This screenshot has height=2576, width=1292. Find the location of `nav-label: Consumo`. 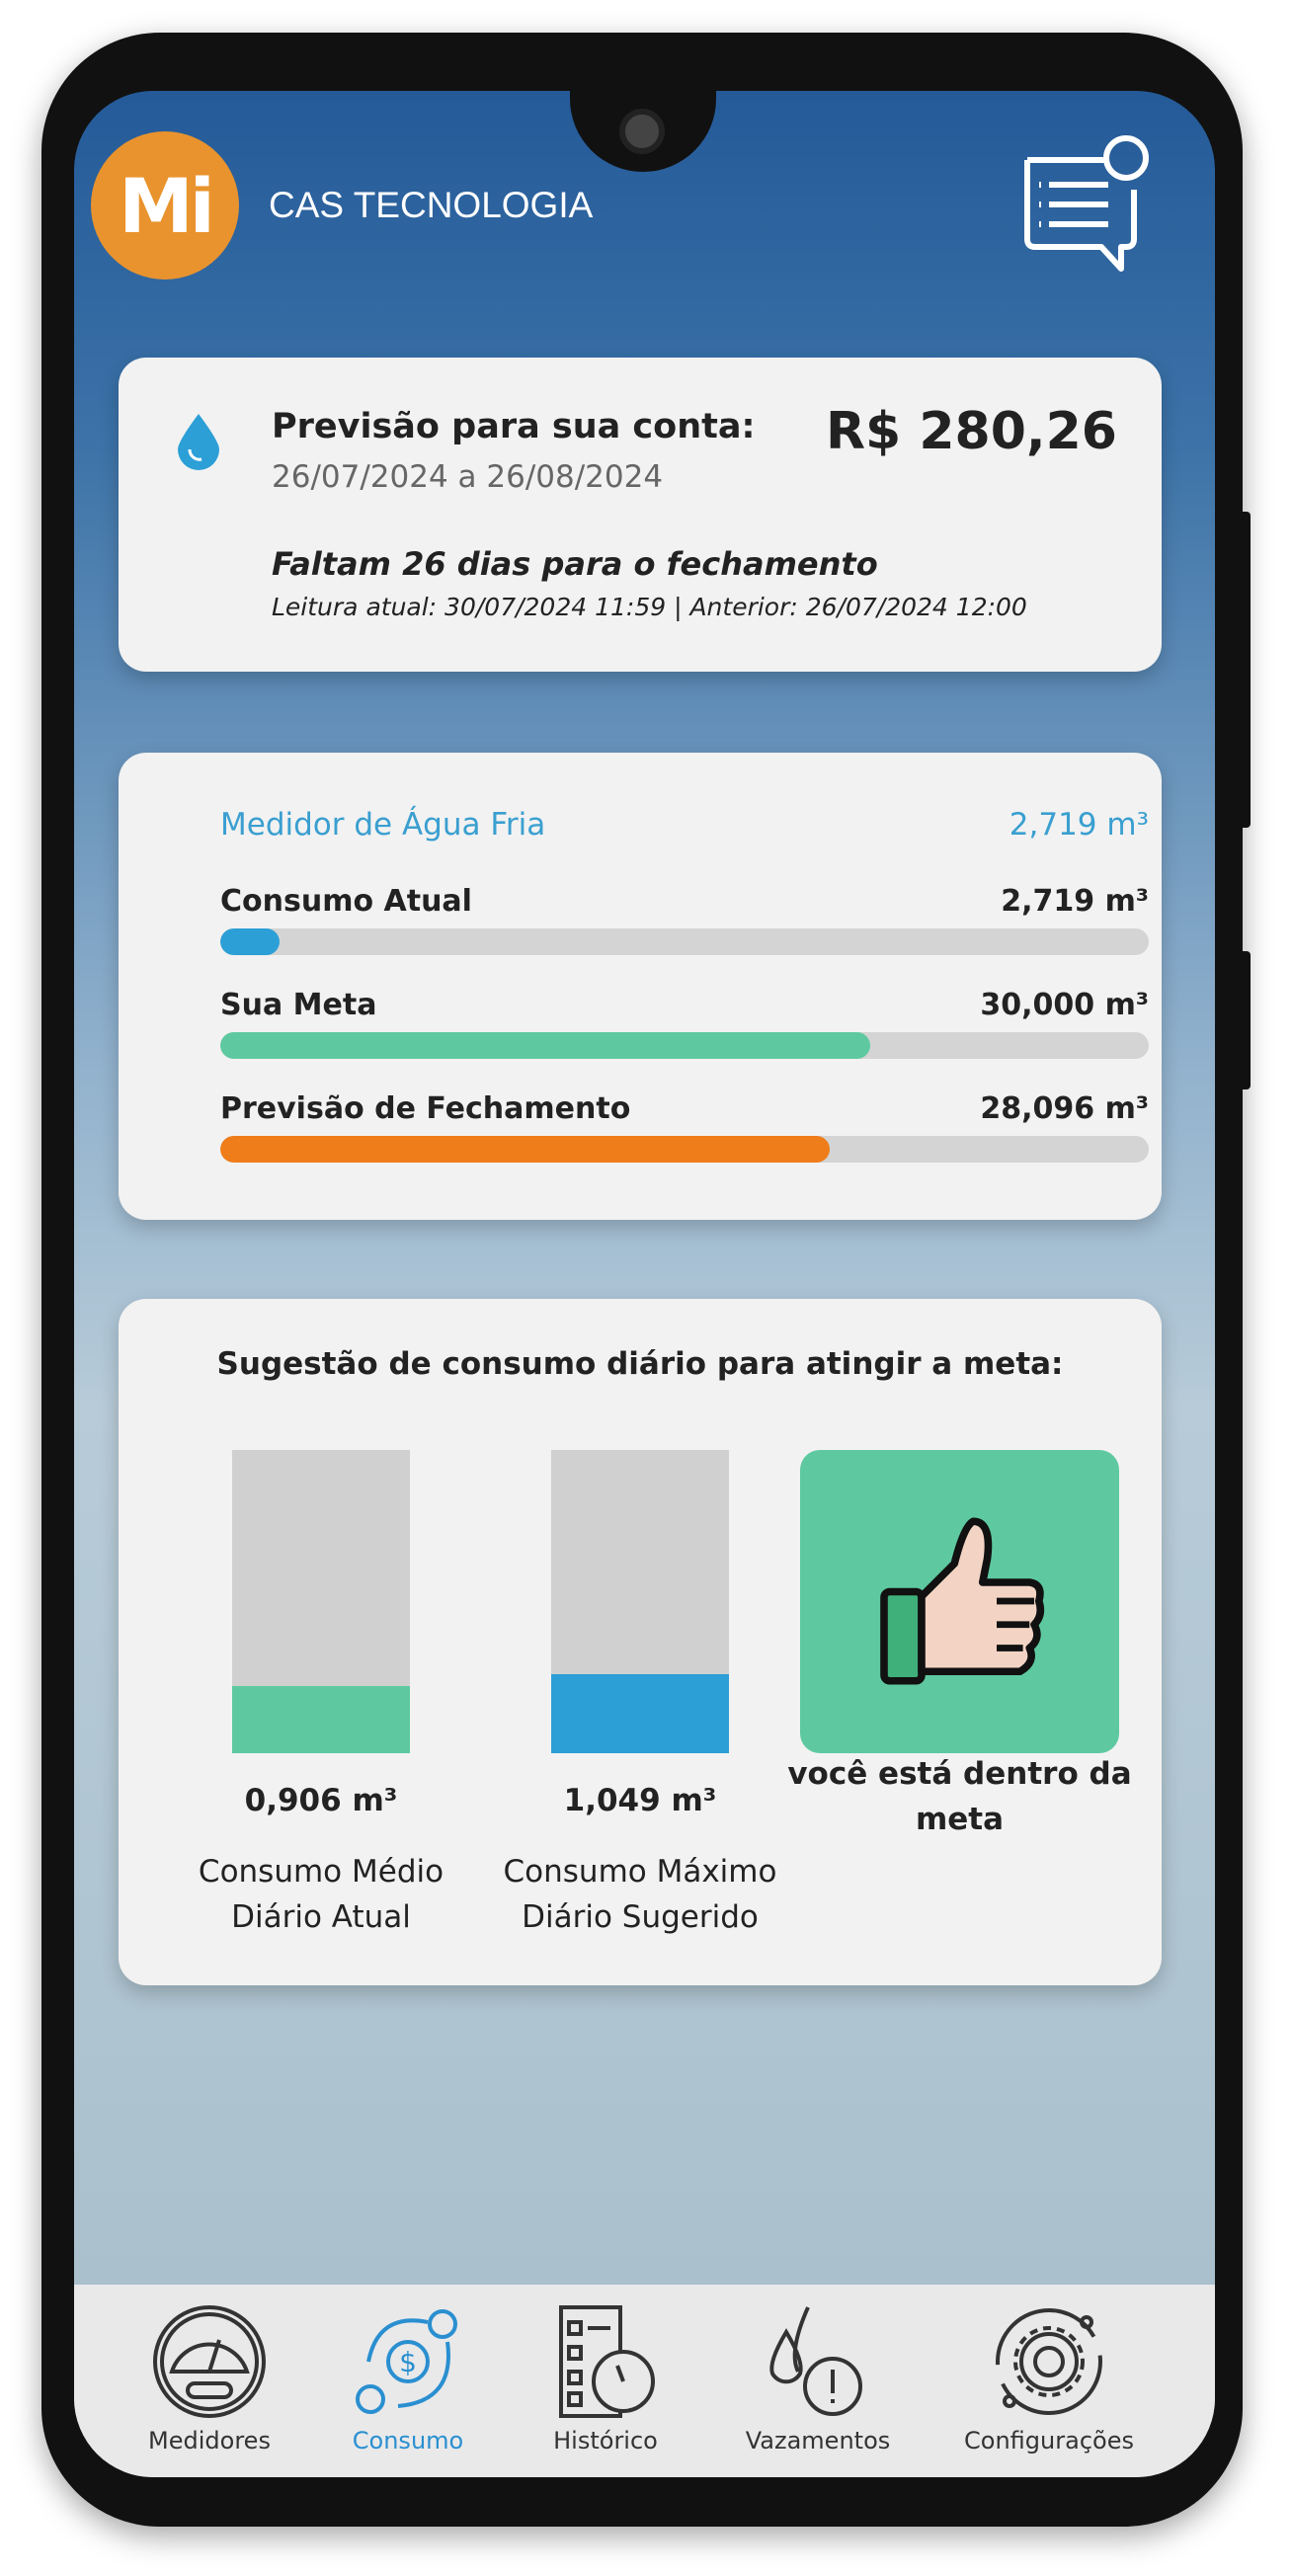

nav-label: Consumo is located at coordinates (408, 2441).